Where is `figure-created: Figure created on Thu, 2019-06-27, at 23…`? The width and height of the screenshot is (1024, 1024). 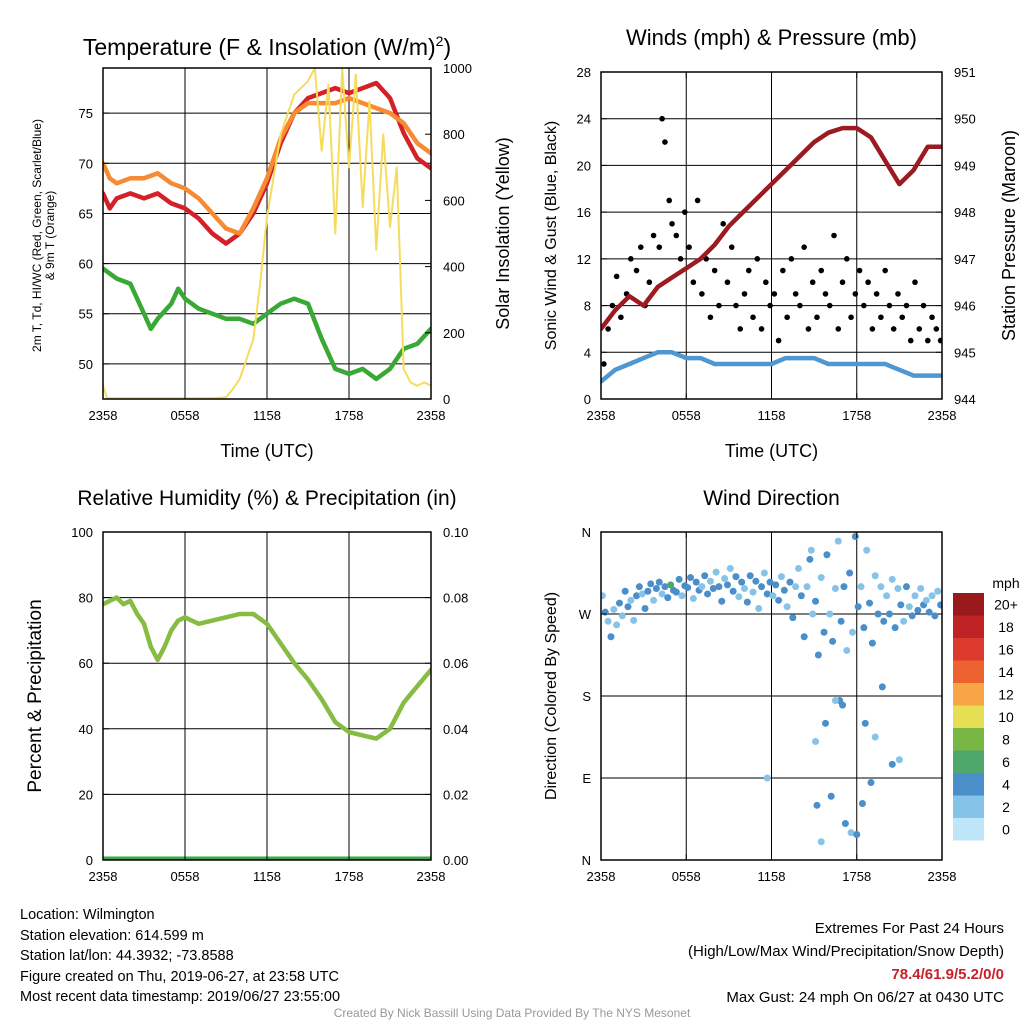 figure-created: Figure created on Thu, 2019-06-27, at 23… is located at coordinates (179, 976).